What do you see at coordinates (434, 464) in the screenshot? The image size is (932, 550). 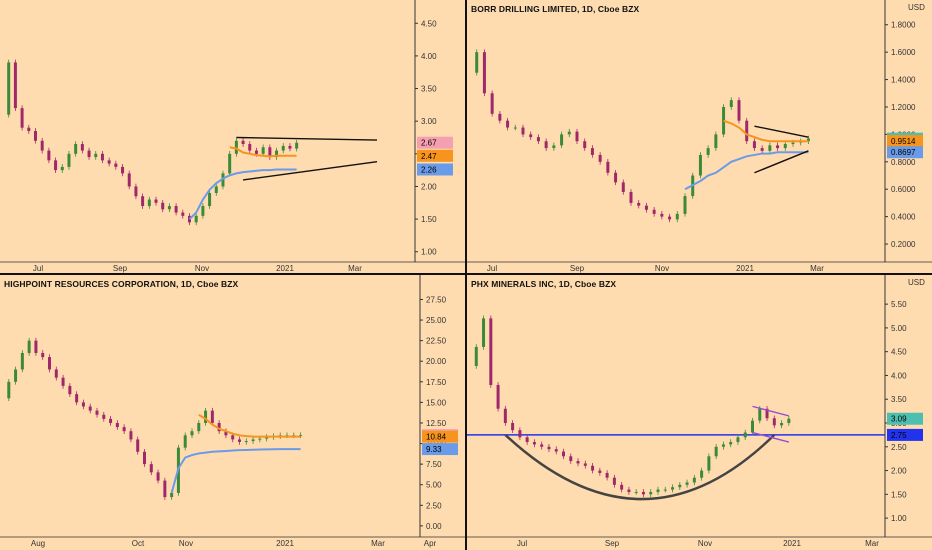 I see `y-tick-label: 7.50` at bounding box center [434, 464].